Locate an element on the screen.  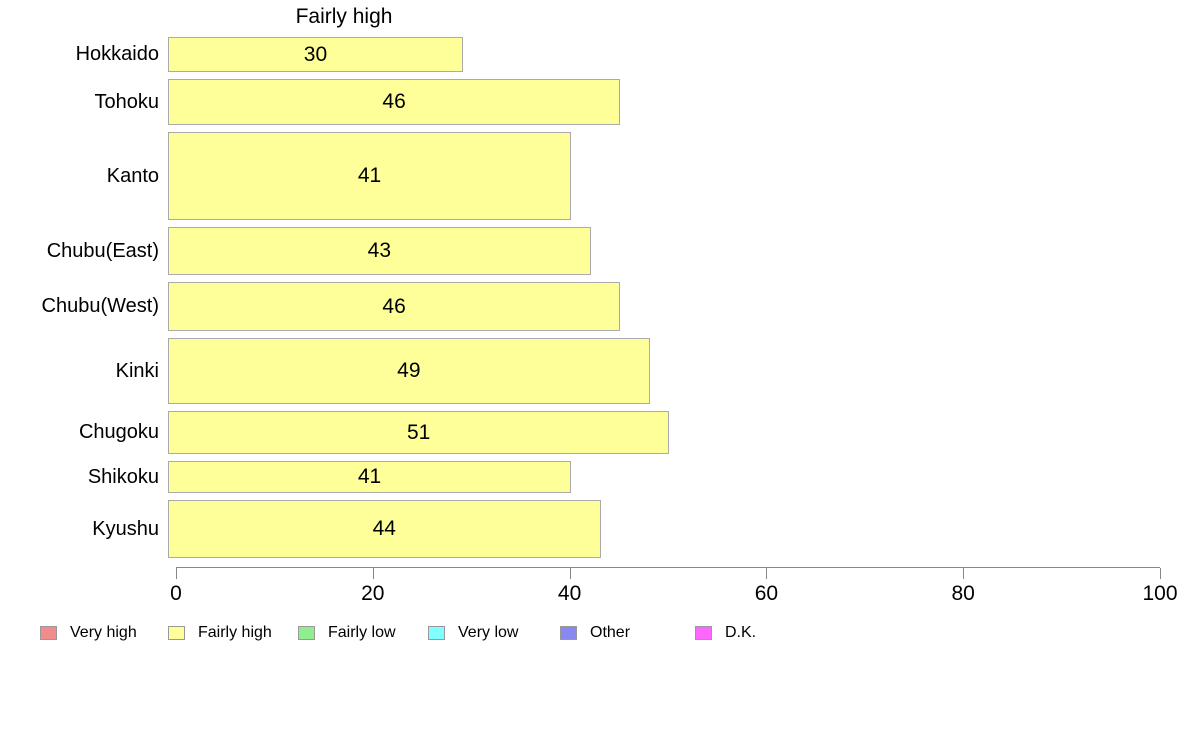
x-axis: 0 20 40 60 80 100 is located at coordinates (674, 586).